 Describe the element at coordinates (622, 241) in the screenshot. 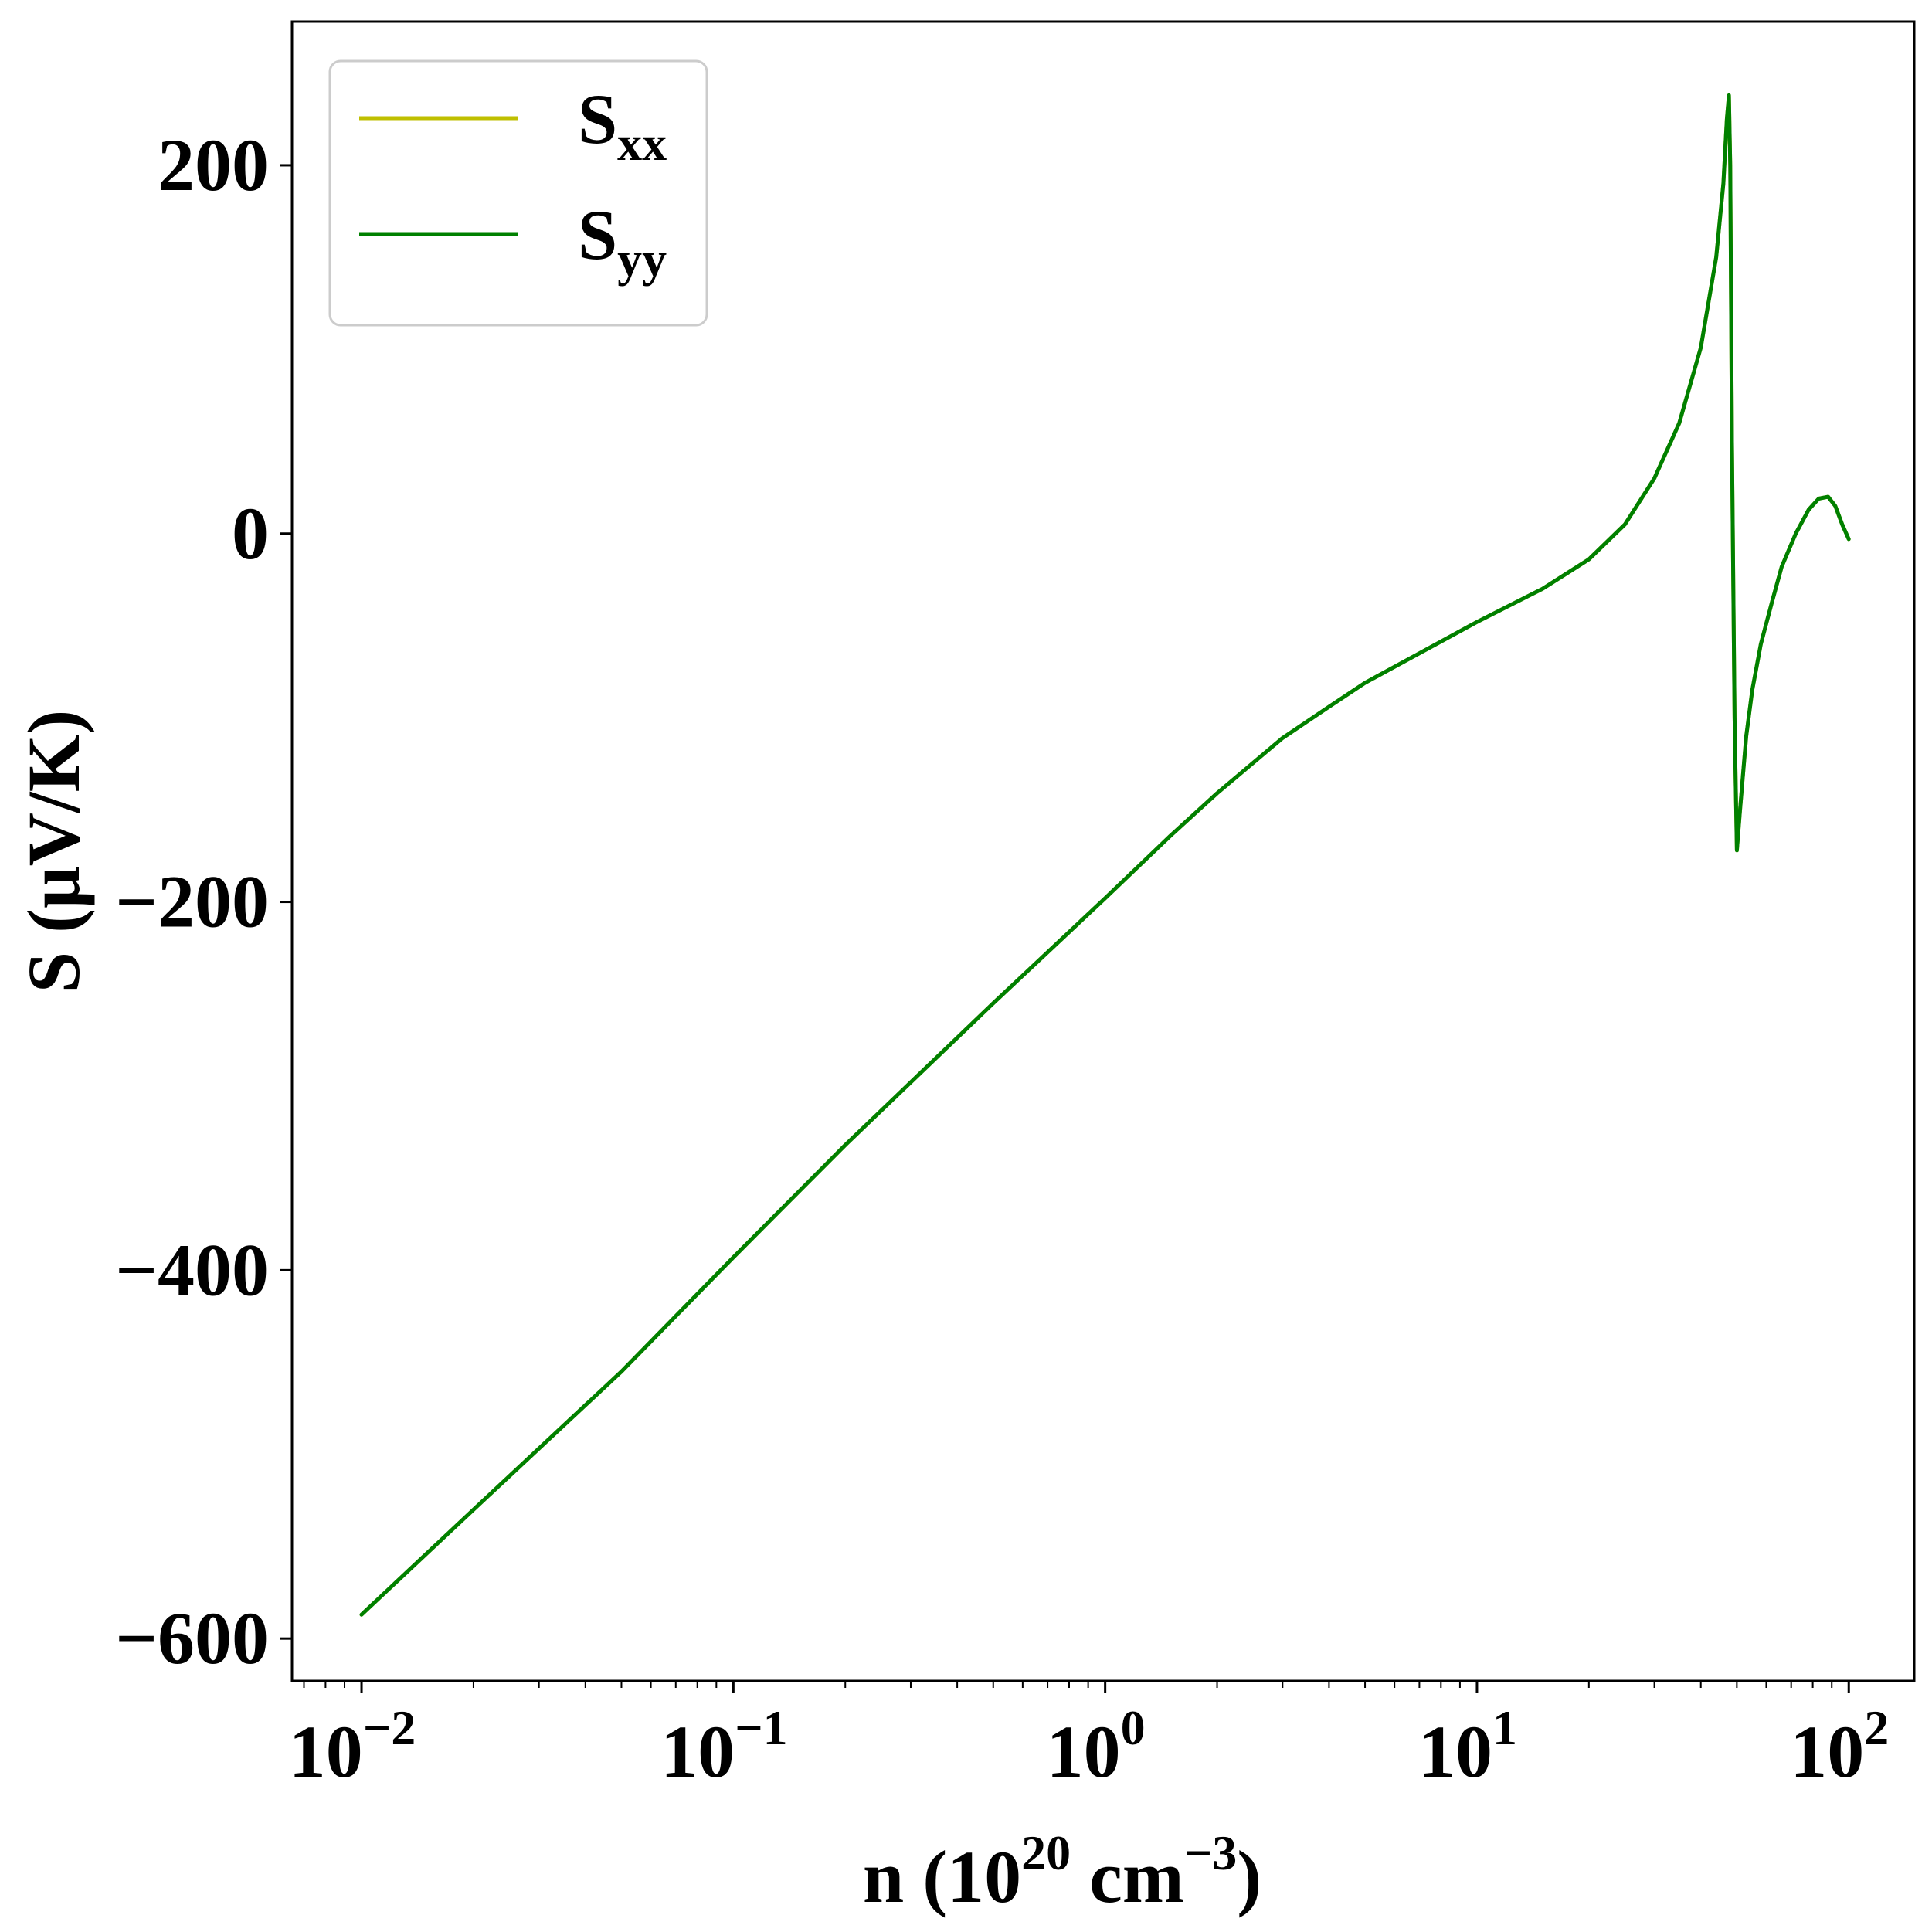

I see `legend-label-syy: Syy` at that location.